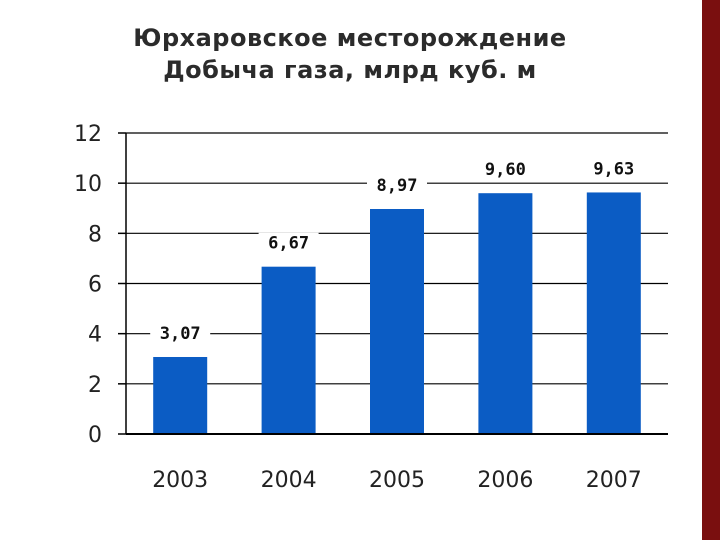 Image resolution: width=720 pixels, height=540 pixels. I want to click on data-label: 9,63, so click(613, 169).